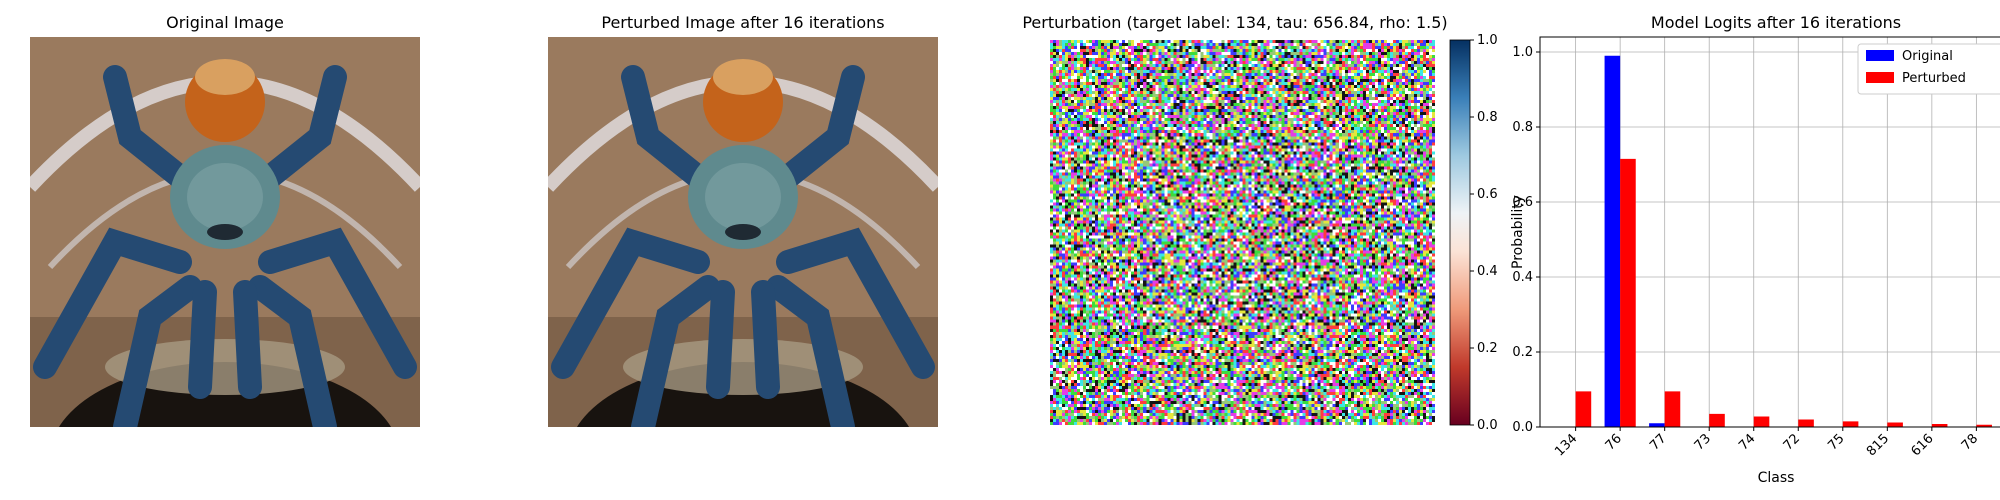 This screenshot has height=500, width=2000. I want to click on y-tick-label: 0.8, so click(1522, 127).